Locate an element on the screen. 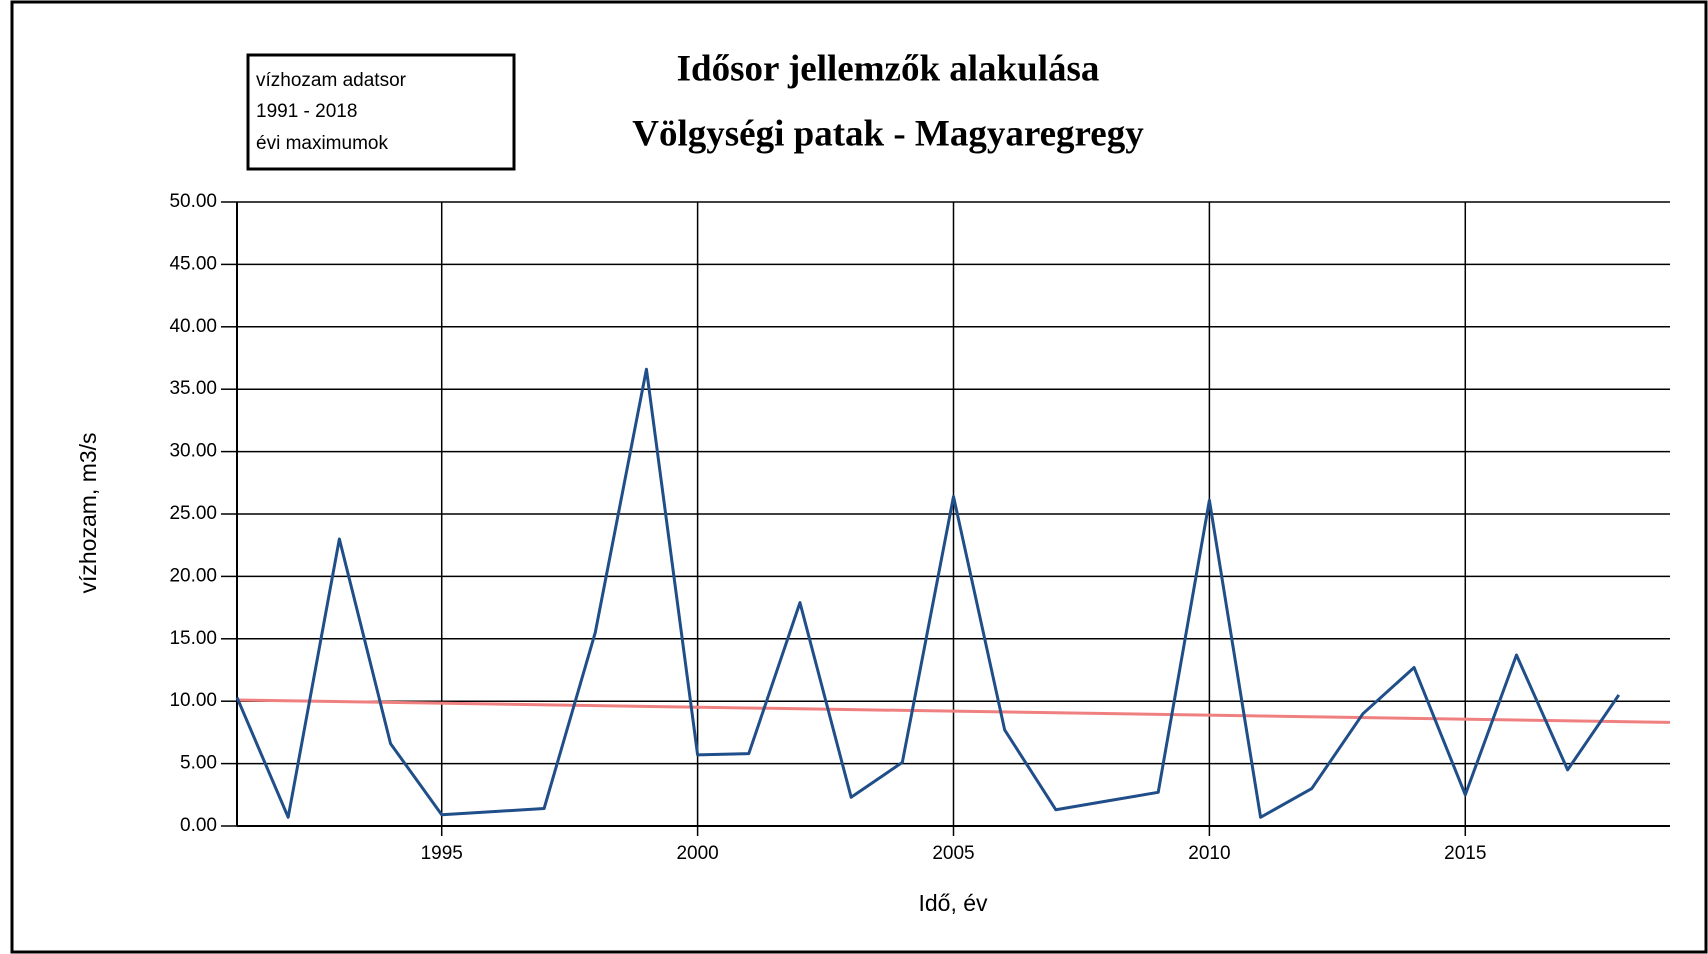 The image size is (1708, 954). annotation: évi maximumok is located at coordinates (322, 143).